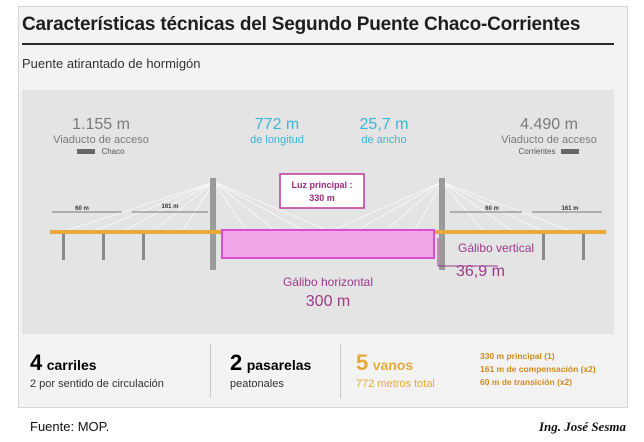  I want to click on lanes-number: 4, so click(36, 362).